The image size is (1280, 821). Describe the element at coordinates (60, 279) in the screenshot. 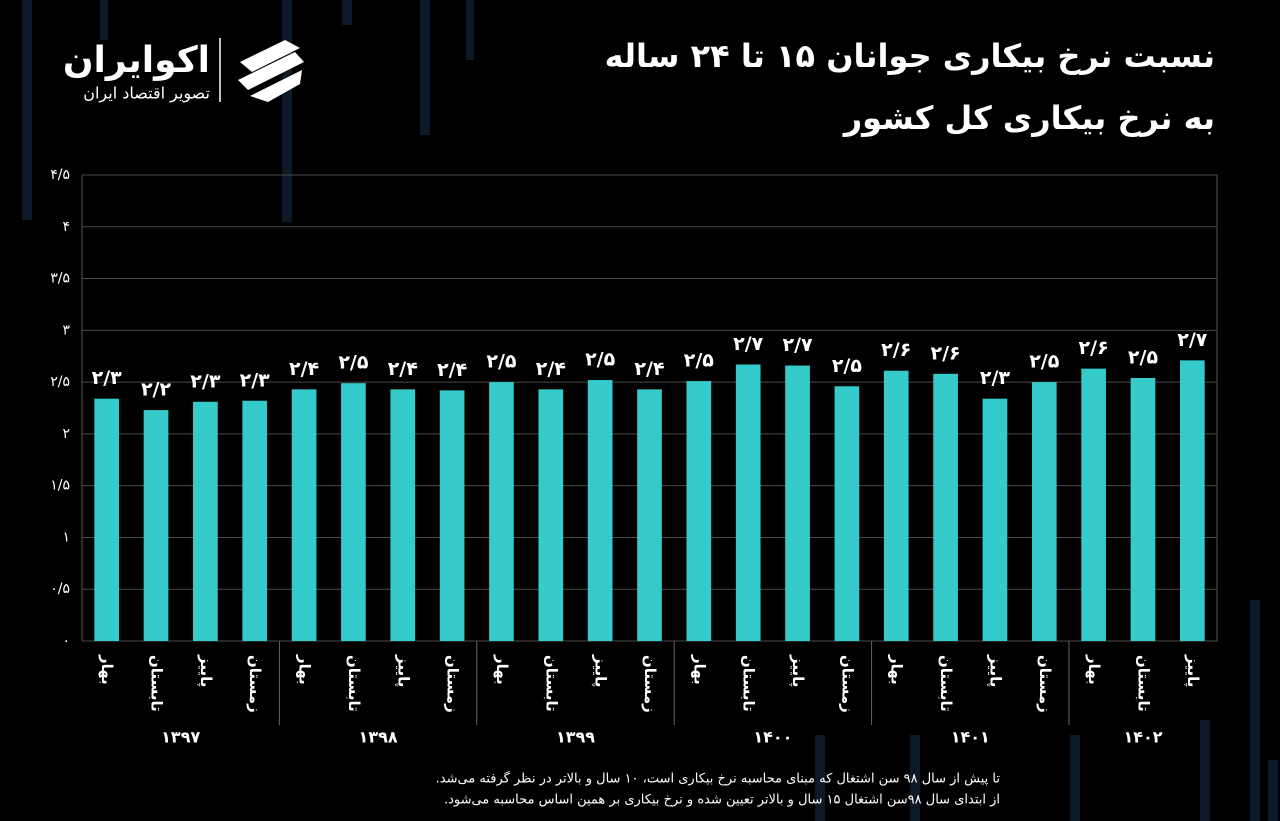

I see `y-tick-label: ۳/۵` at that location.